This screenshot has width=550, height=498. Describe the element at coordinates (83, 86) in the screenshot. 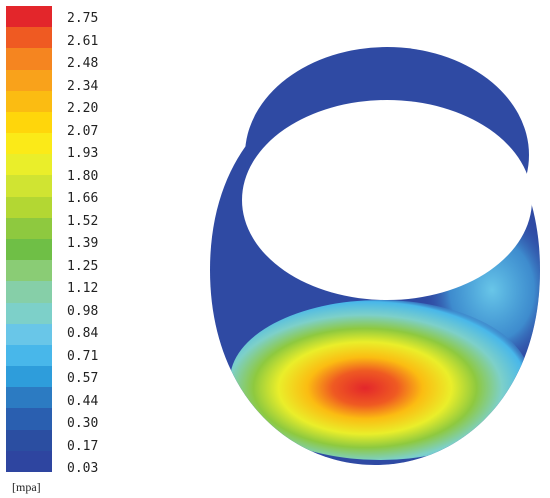

I see `legend-tick-label: 2.34` at that location.